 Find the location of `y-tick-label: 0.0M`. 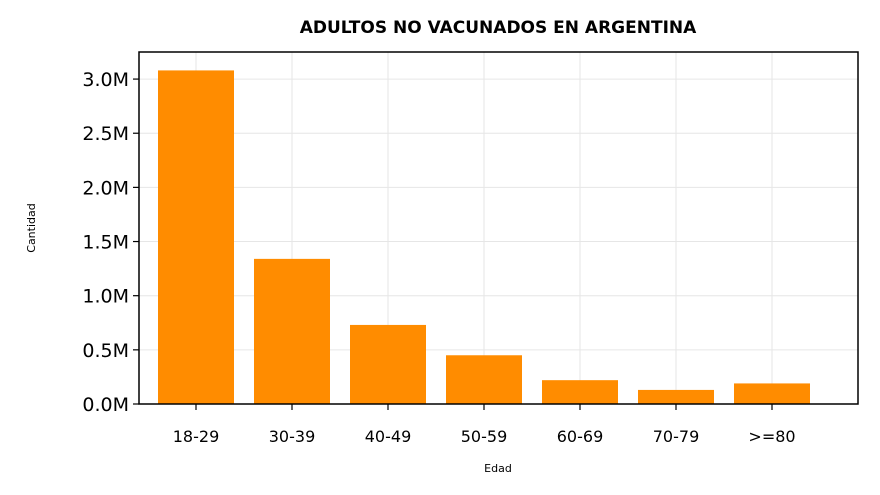

y-tick-label: 0.0M is located at coordinates (105, 405).